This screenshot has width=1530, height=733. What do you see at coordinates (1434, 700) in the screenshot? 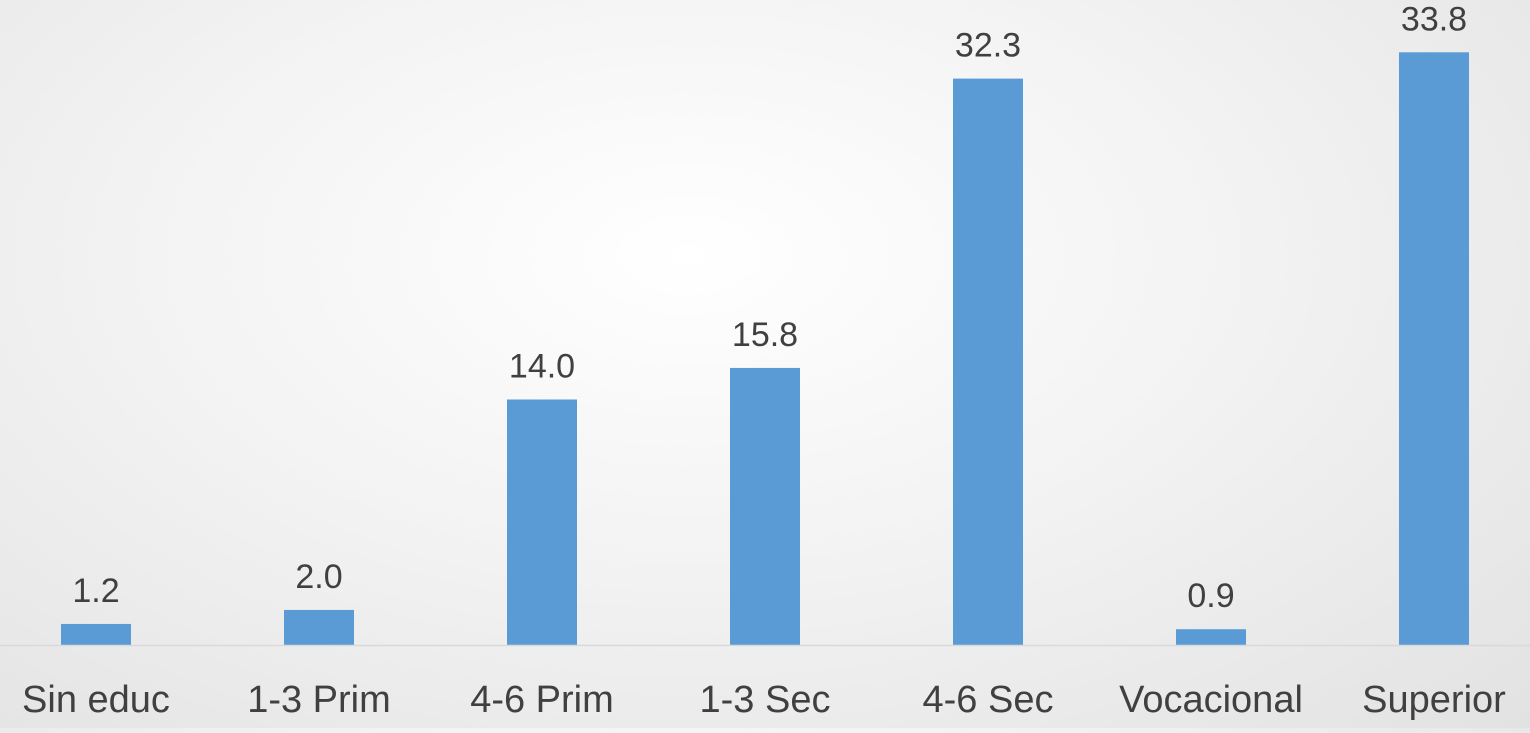
I see `category-label-6: Superior` at bounding box center [1434, 700].